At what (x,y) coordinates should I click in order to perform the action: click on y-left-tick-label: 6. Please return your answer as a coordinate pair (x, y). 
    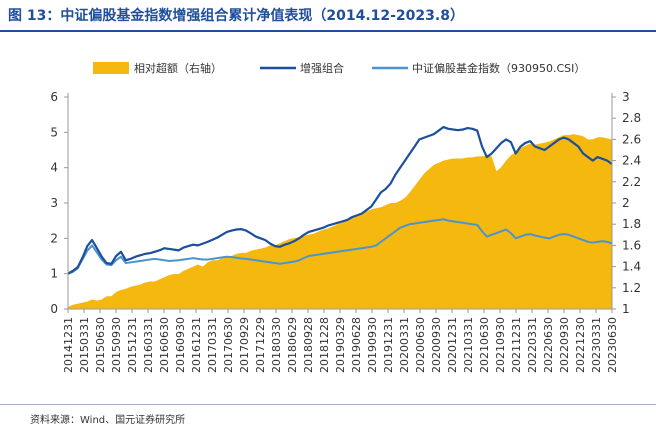
    Looking at the image, I should click on (54, 97).